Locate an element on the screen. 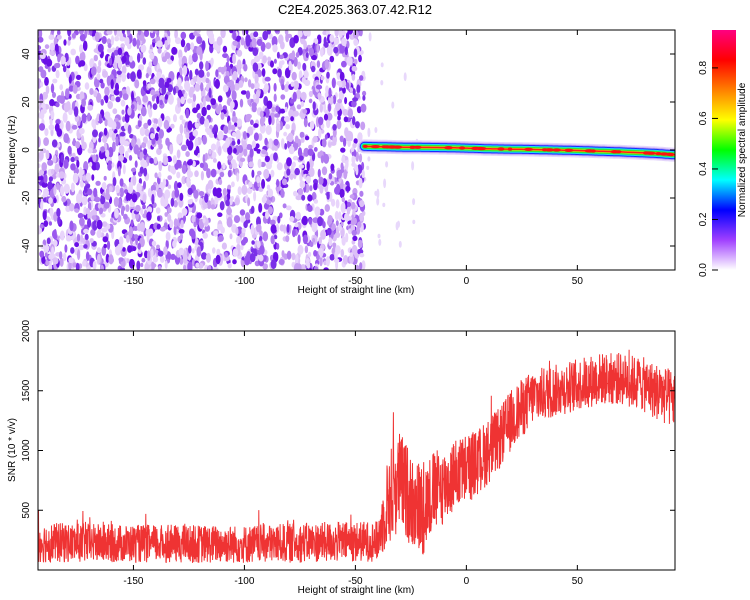  x-tick-label: 0 is located at coordinates (467, 581).